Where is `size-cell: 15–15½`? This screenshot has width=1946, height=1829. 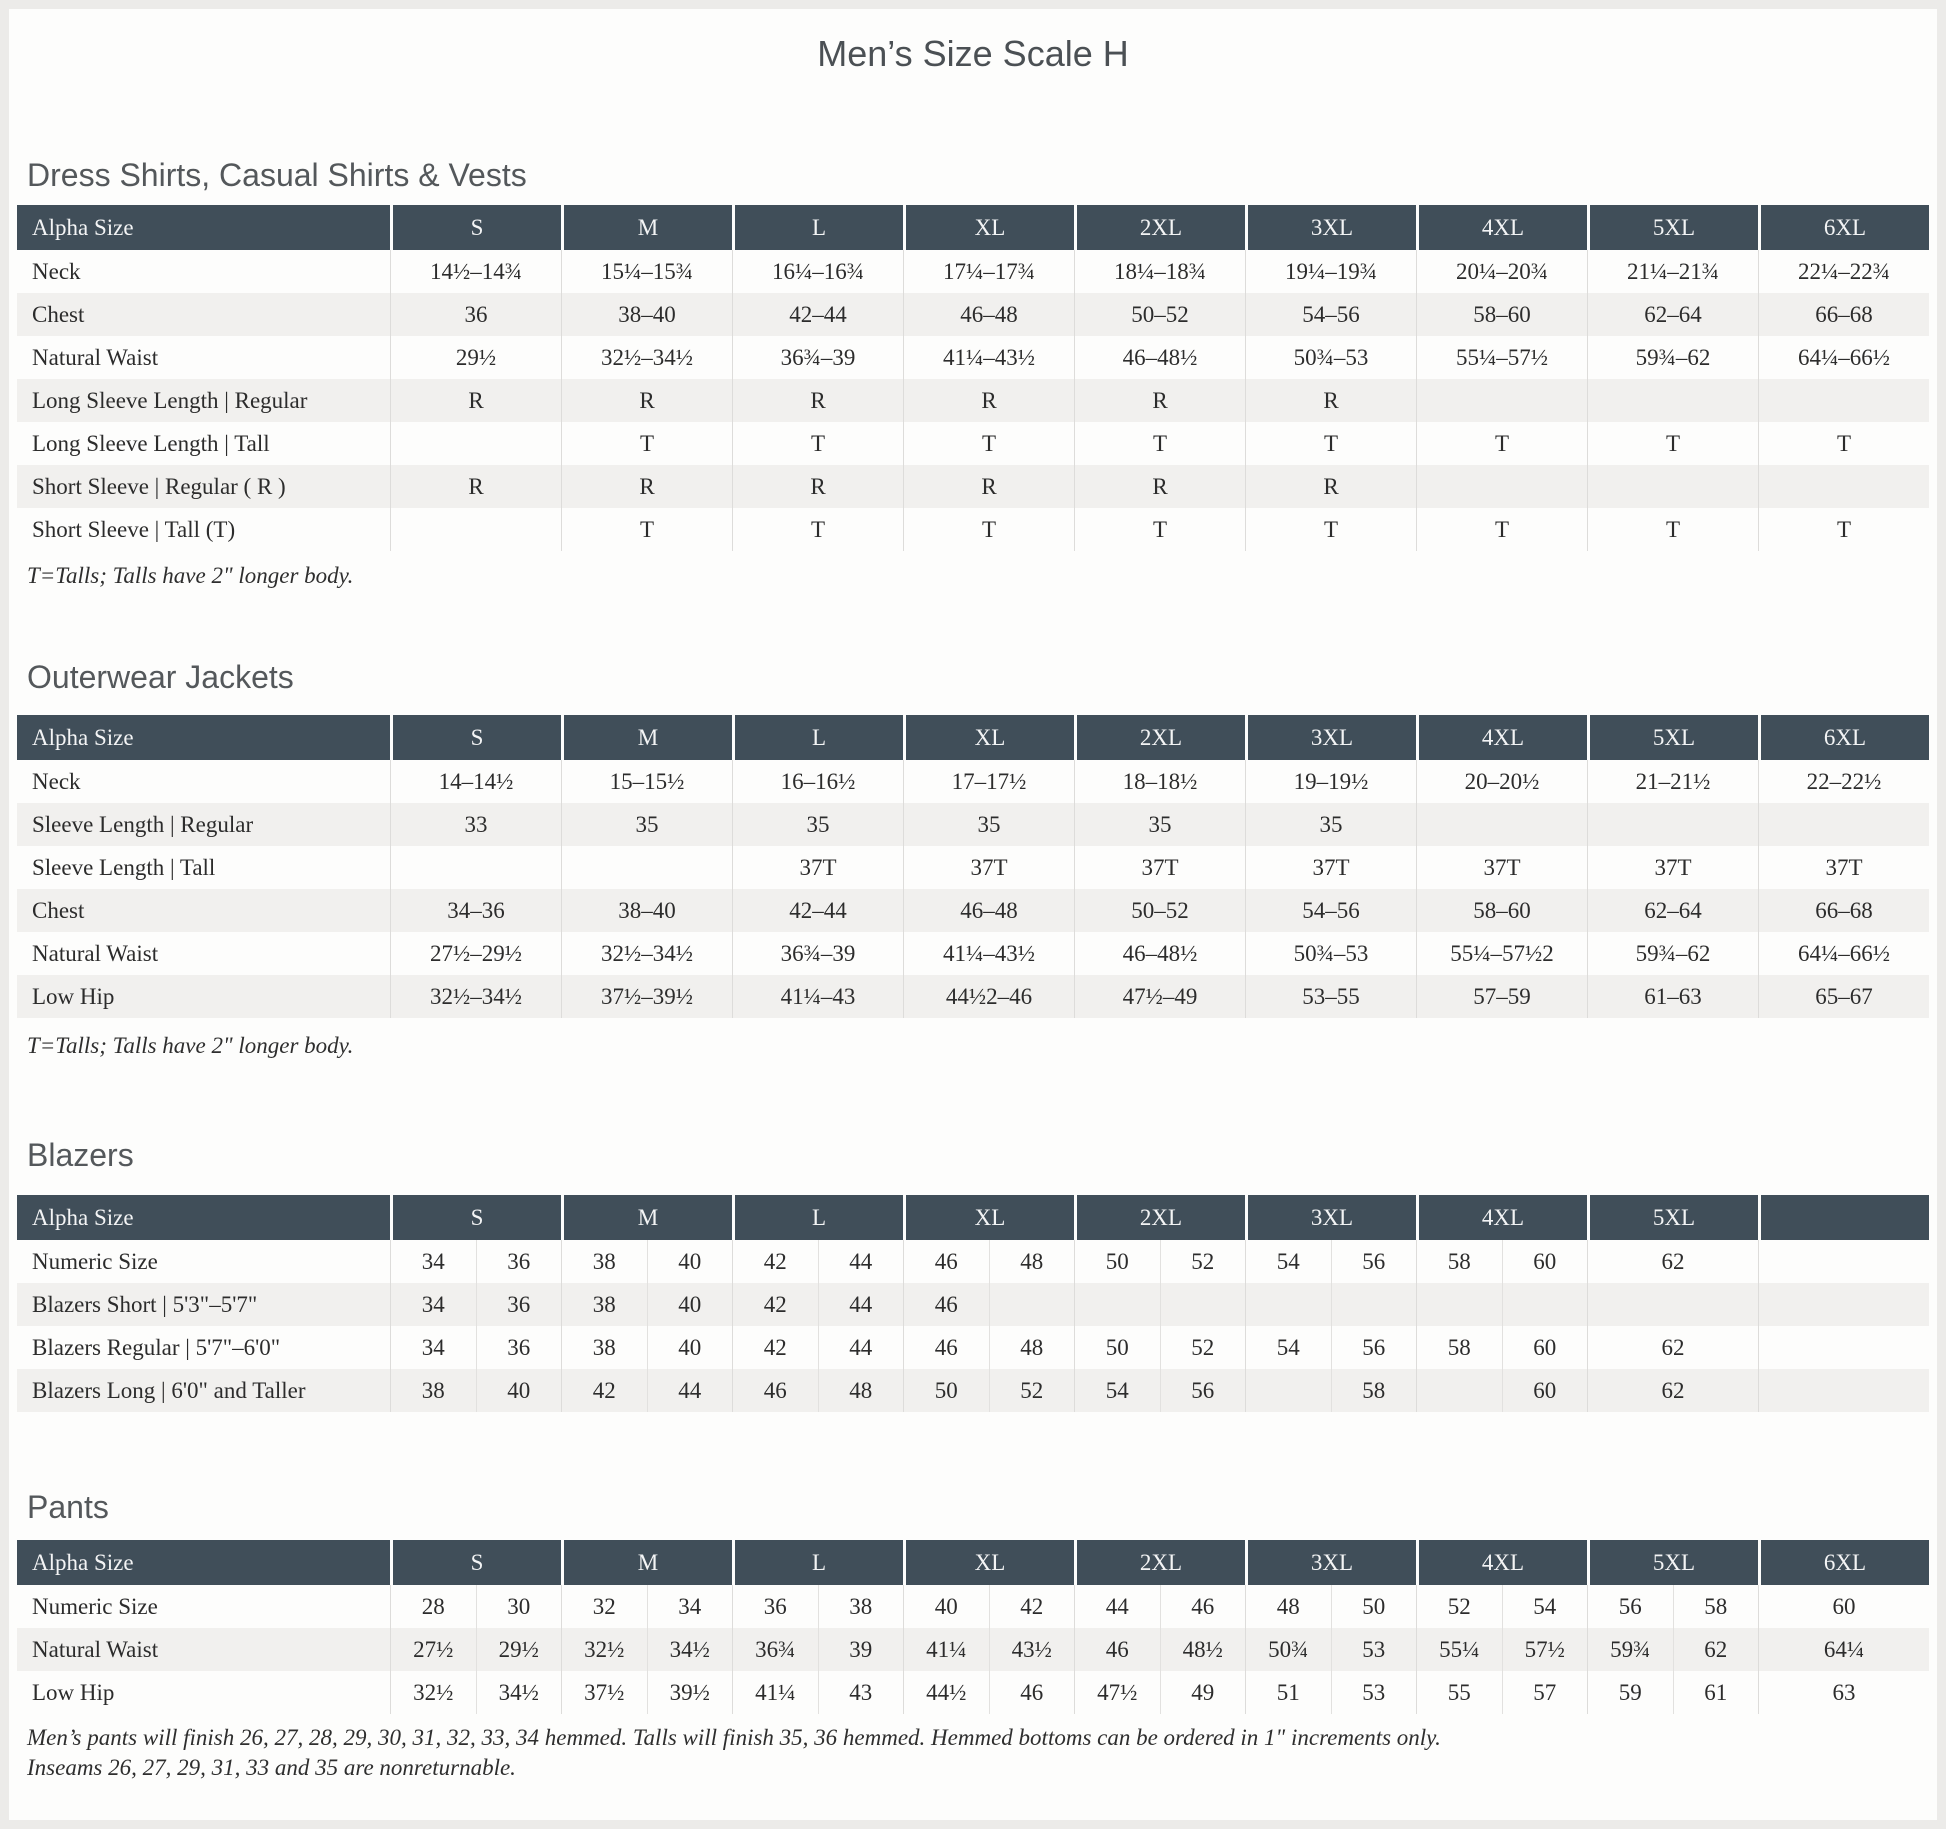
size-cell: 15–15½ is located at coordinates (646, 781).